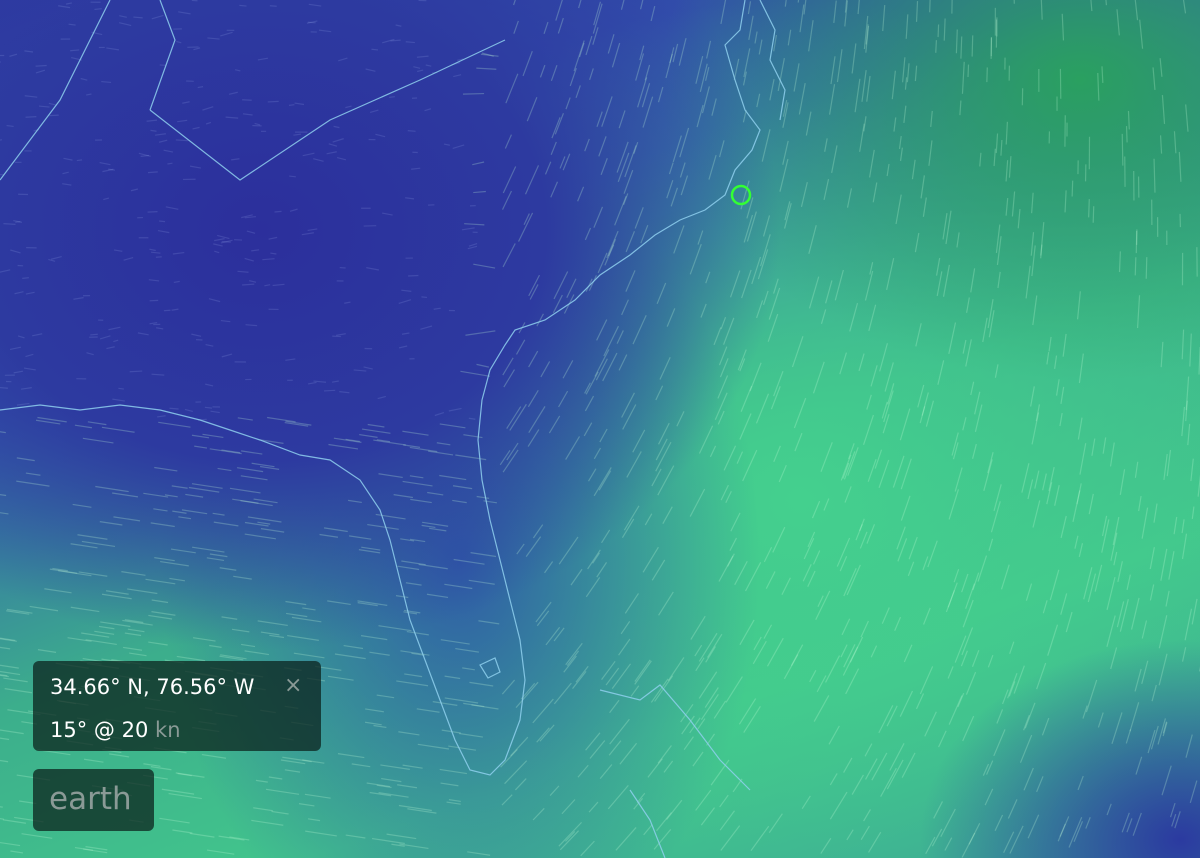  What do you see at coordinates (152, 687) in the screenshot?
I see `coordinates-text: 34.66° N, 76.56° W` at bounding box center [152, 687].